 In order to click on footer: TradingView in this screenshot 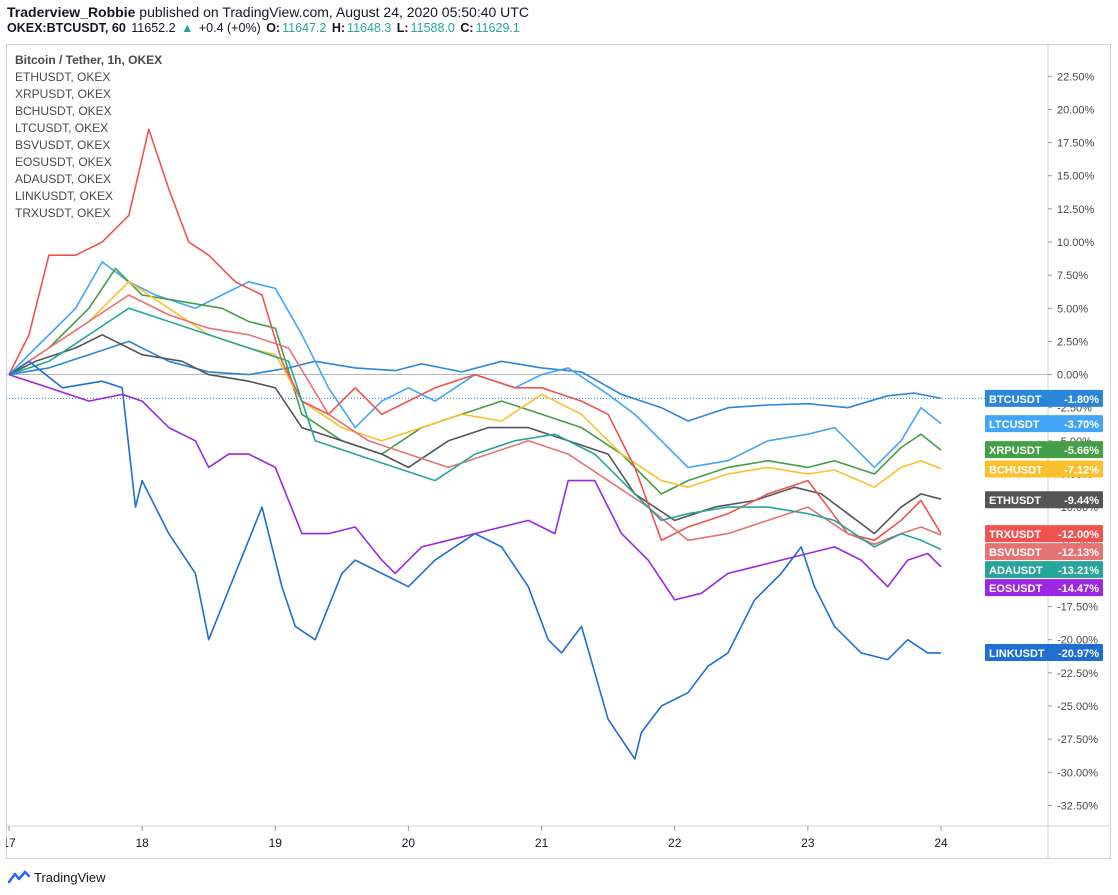, I will do `click(57, 877)`.